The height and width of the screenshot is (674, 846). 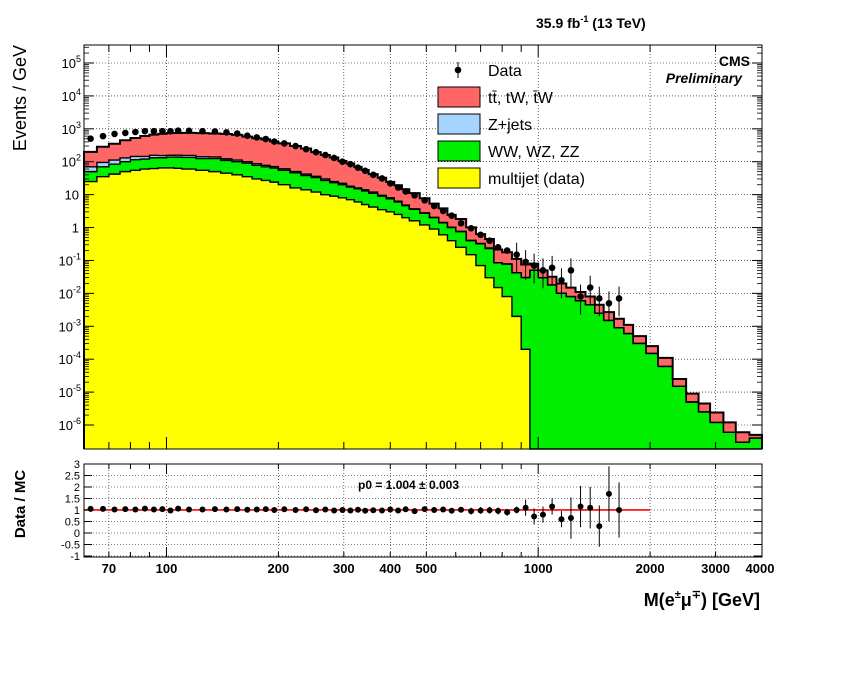 I want to click on x-tick-label: 2000, so click(x=650, y=568).